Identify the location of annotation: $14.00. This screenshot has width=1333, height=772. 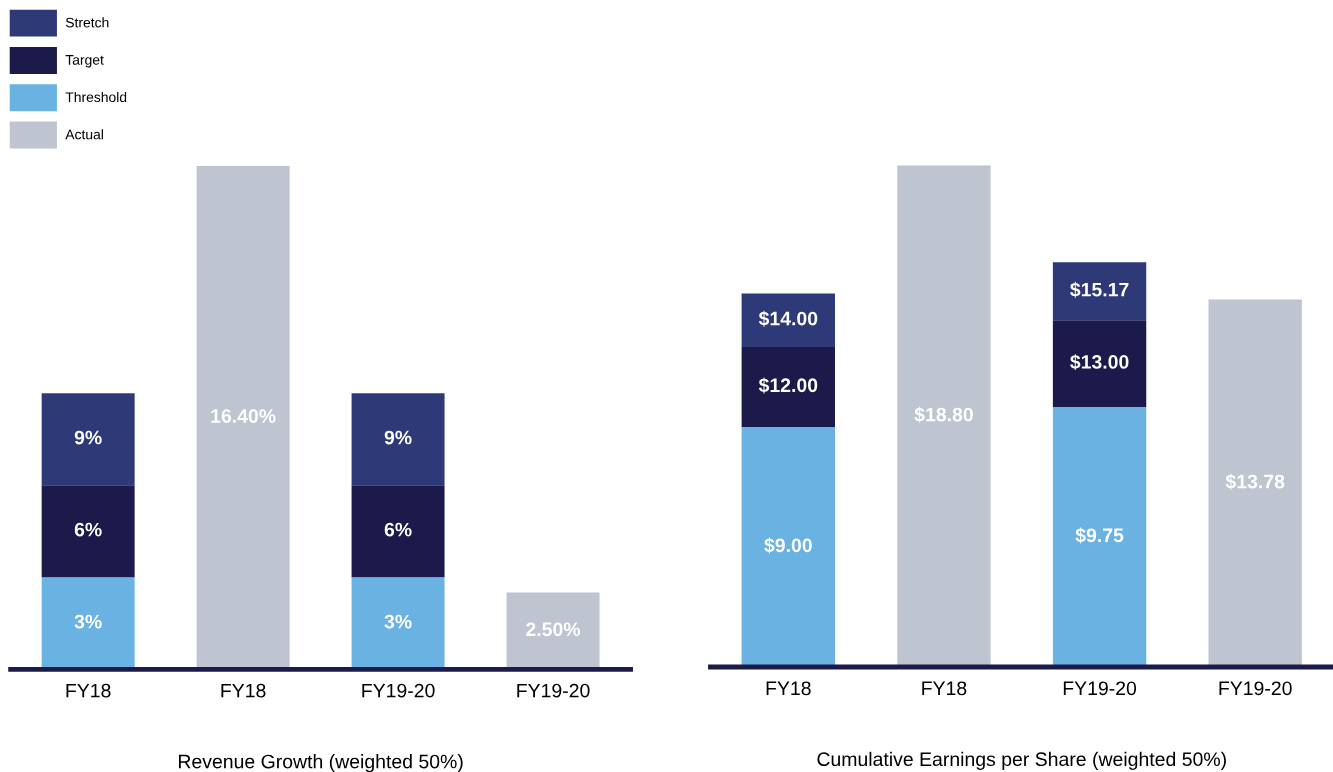
(788, 318).